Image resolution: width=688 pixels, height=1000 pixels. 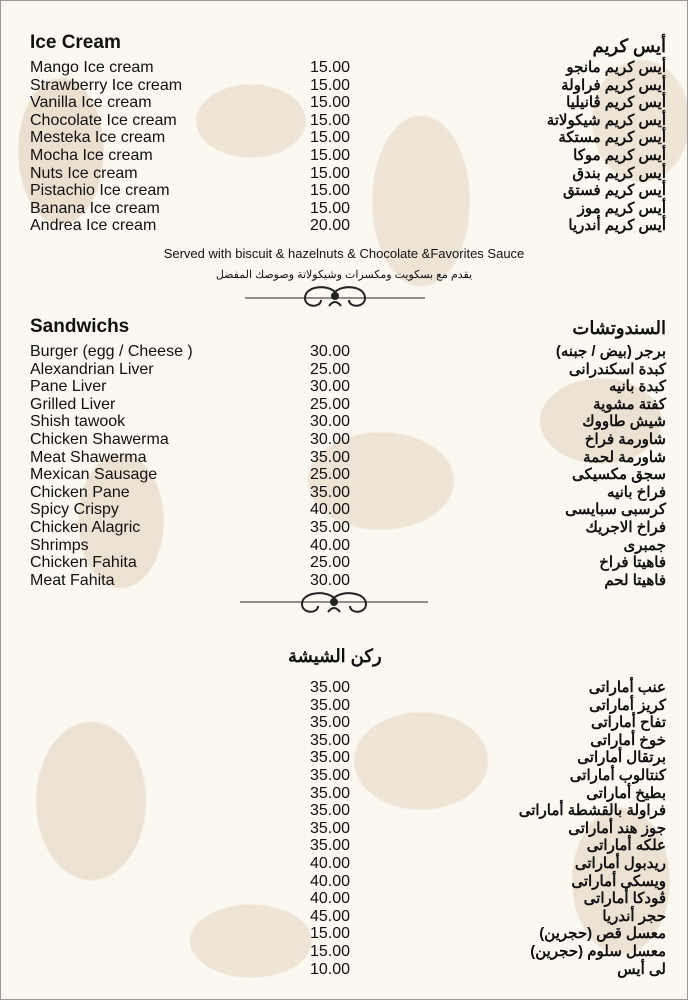 I want to click on item-name-ar: معسل قص (حجرين), so click(x=602, y=934).